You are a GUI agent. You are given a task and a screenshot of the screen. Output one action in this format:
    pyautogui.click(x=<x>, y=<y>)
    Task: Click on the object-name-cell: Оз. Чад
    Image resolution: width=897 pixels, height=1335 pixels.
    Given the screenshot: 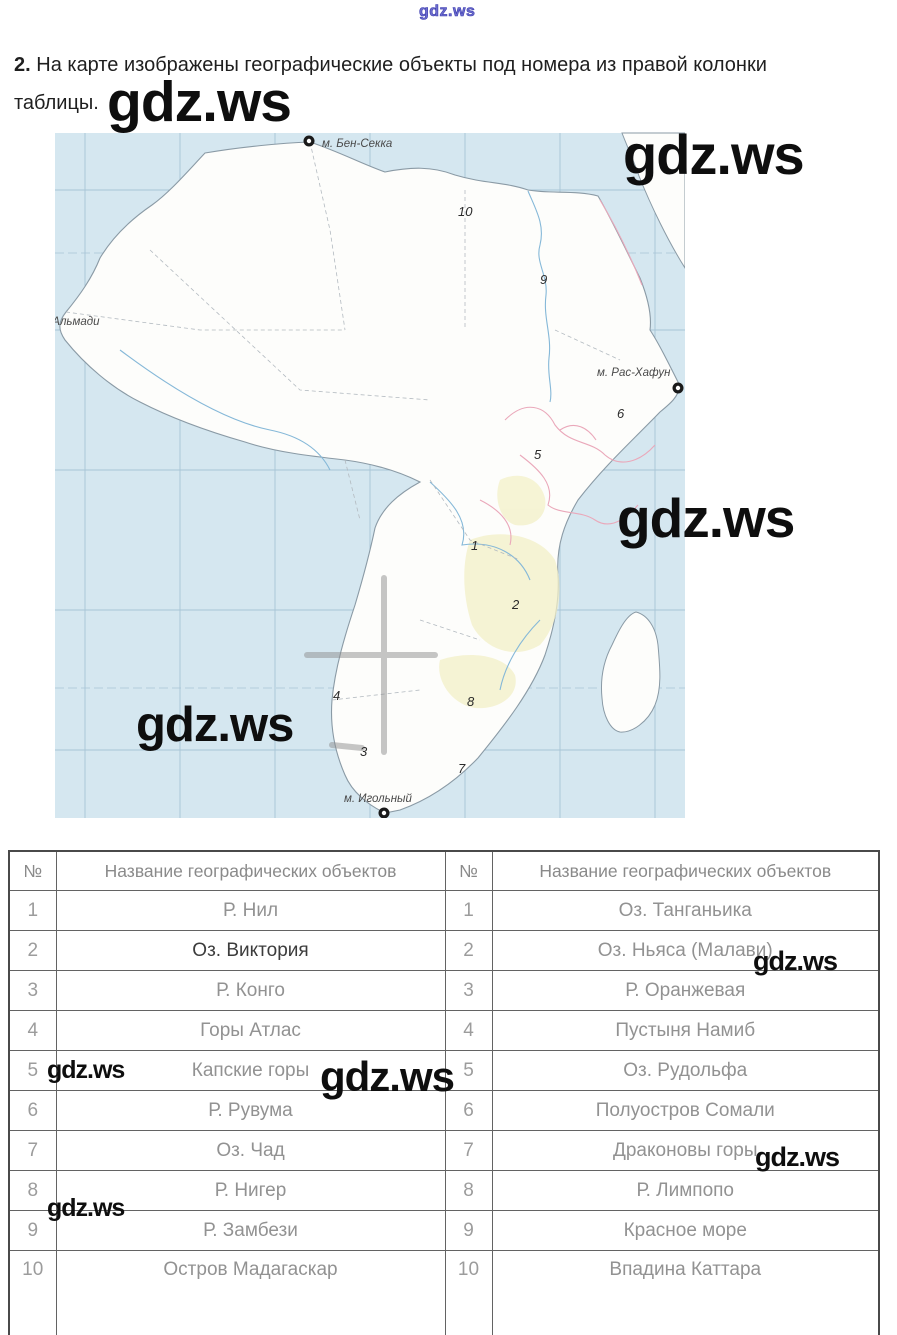 What is the action you would take?
    pyautogui.click(x=250, y=1150)
    